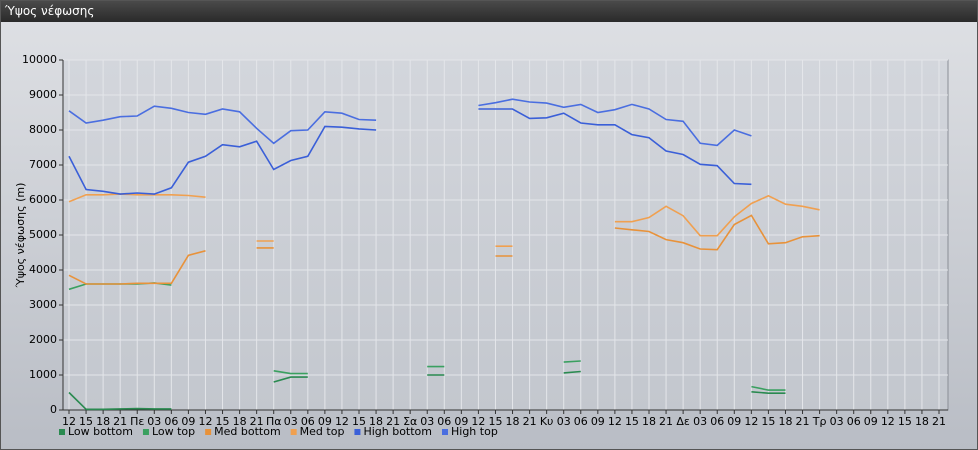 The width and height of the screenshot is (978, 450). I want to click on x-tick-label: Σα, so click(410, 421).